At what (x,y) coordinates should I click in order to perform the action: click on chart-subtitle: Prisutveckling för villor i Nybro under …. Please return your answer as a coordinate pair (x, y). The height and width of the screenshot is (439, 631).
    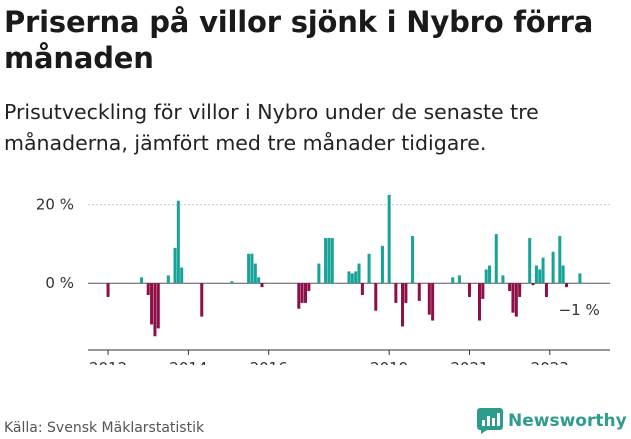
    Looking at the image, I should click on (271, 127).